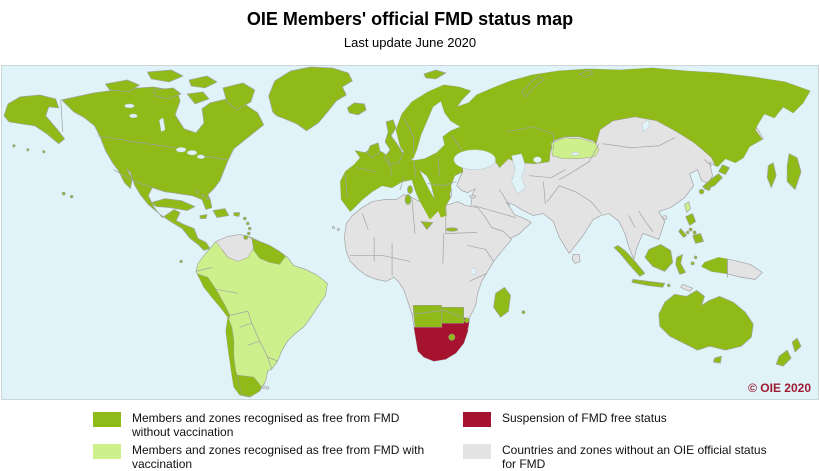  What do you see at coordinates (584, 418) in the screenshot?
I see `legend-label: Suspension of FMD free status` at bounding box center [584, 418].